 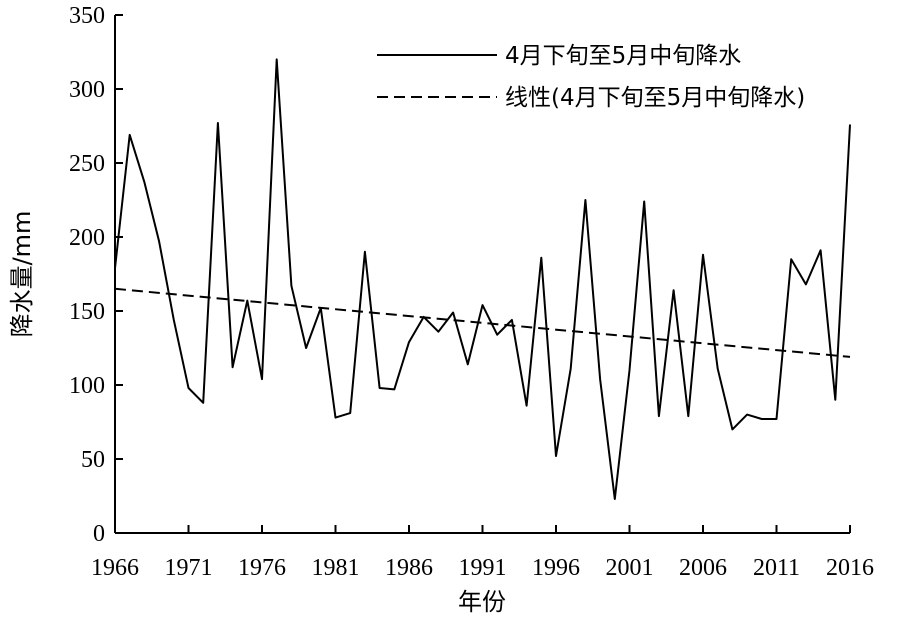 I want to click on y-tick-label: 100, so click(x=87, y=386).